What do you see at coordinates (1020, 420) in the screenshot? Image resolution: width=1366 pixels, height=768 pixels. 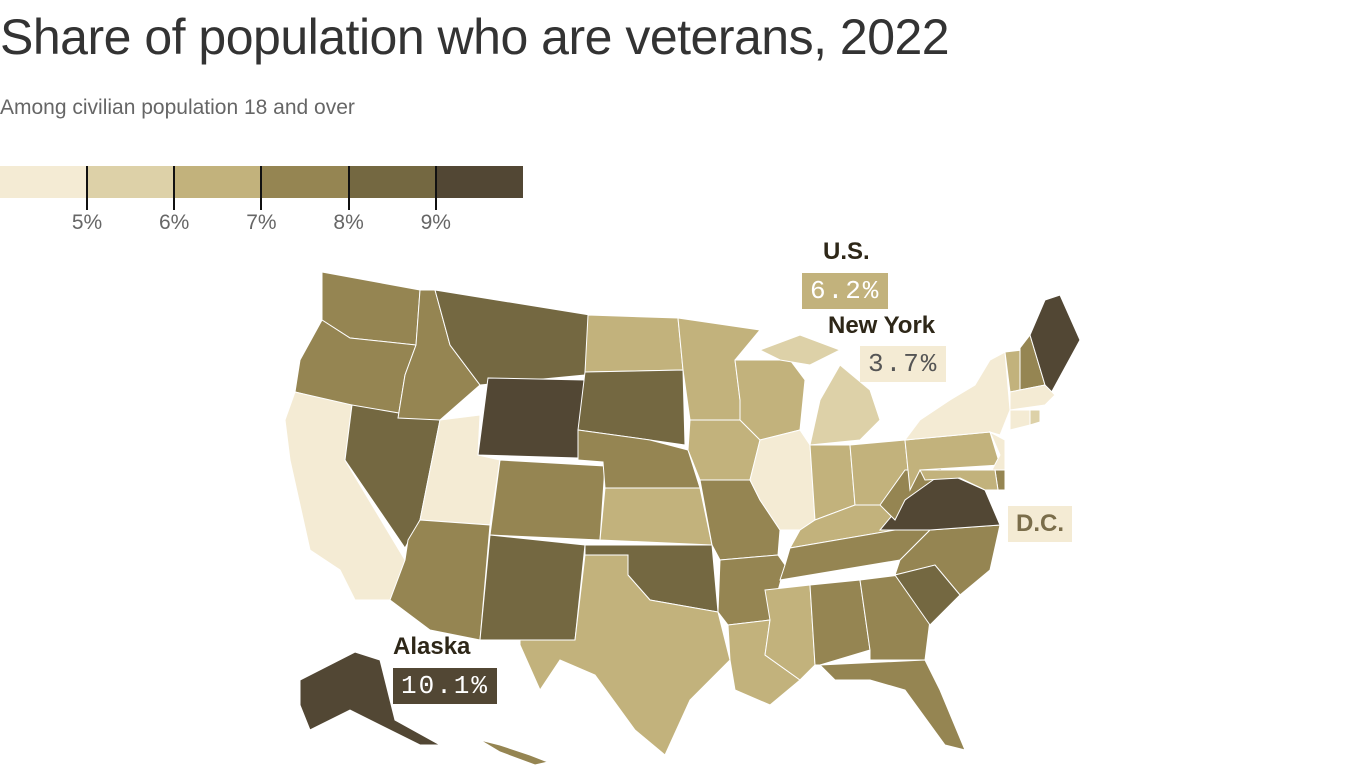 I see `state-ct` at bounding box center [1020, 420].